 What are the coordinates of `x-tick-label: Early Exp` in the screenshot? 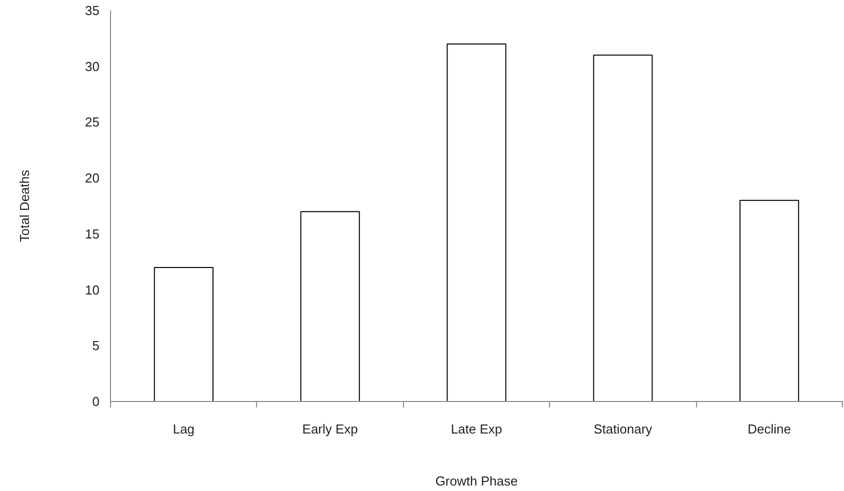 It's located at (330, 429).